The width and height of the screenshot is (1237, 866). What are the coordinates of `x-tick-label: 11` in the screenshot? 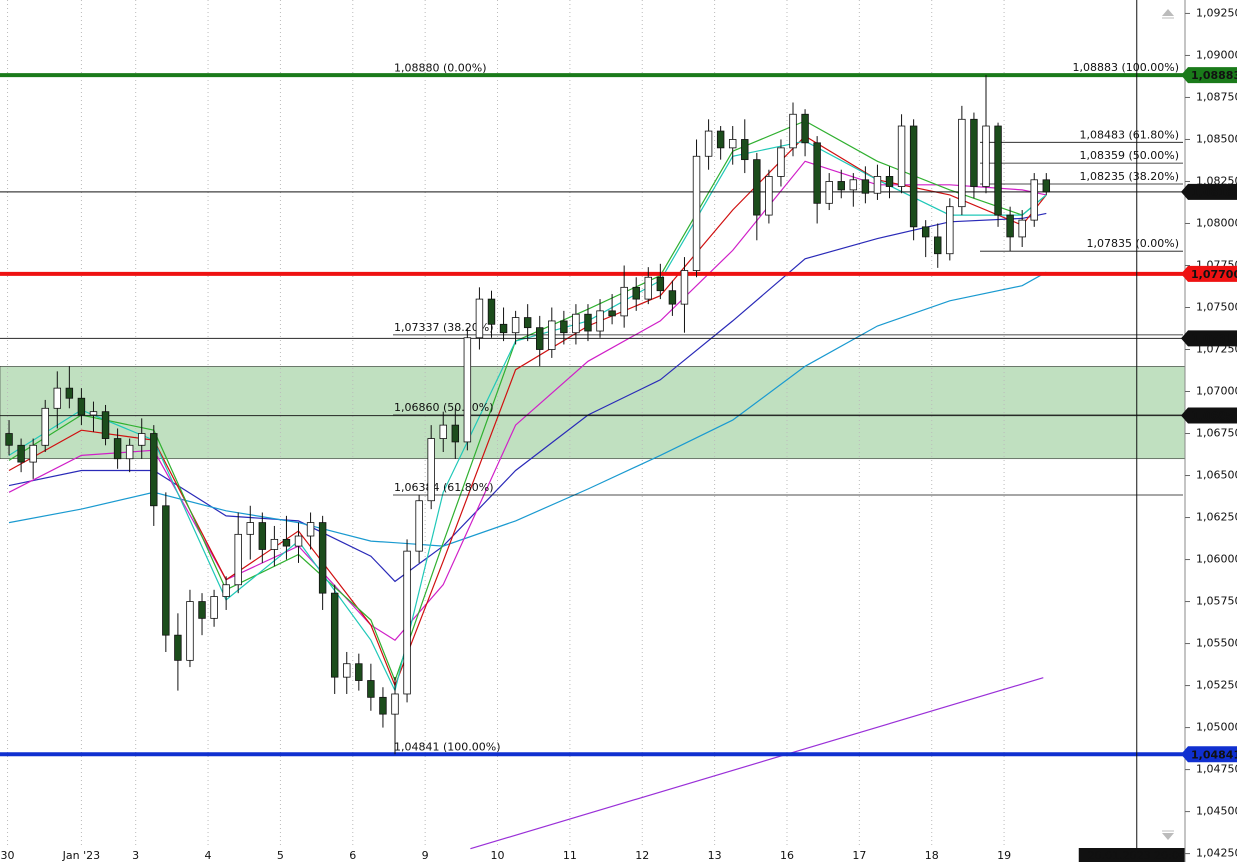 It's located at (570, 855).